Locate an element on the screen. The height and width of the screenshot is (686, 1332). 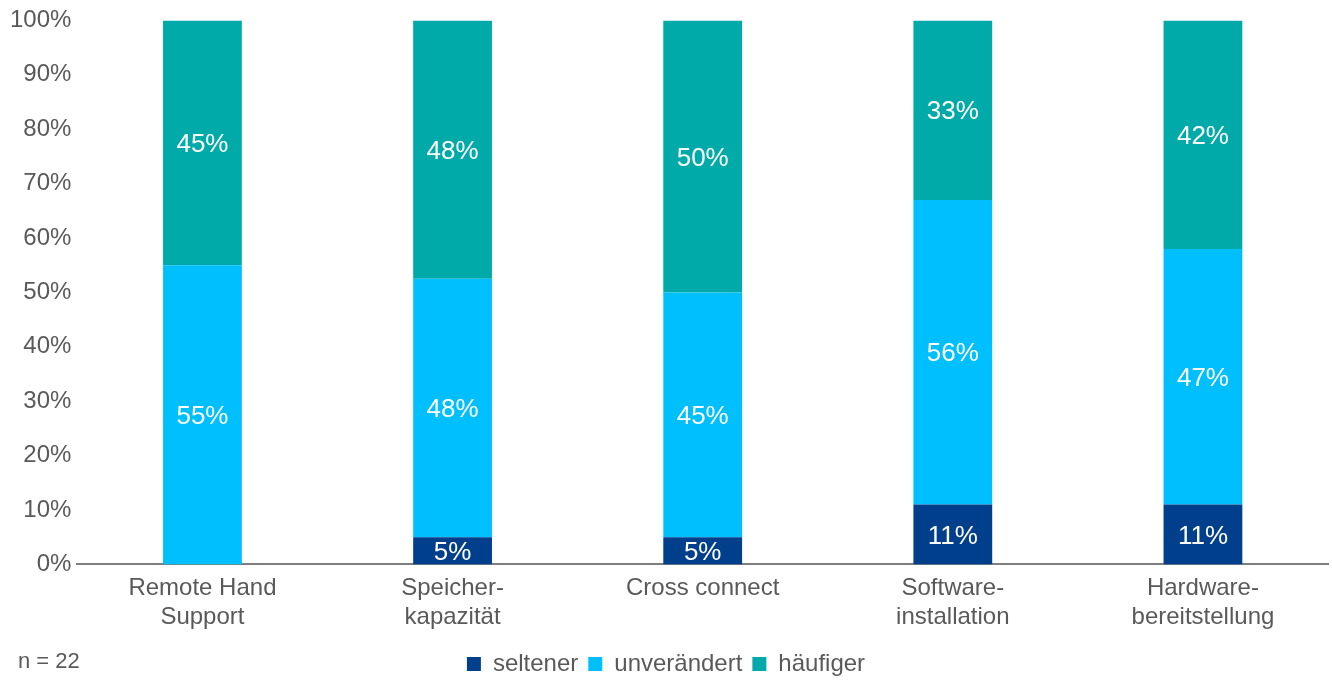
data-label: 33% is located at coordinates (952, 110).